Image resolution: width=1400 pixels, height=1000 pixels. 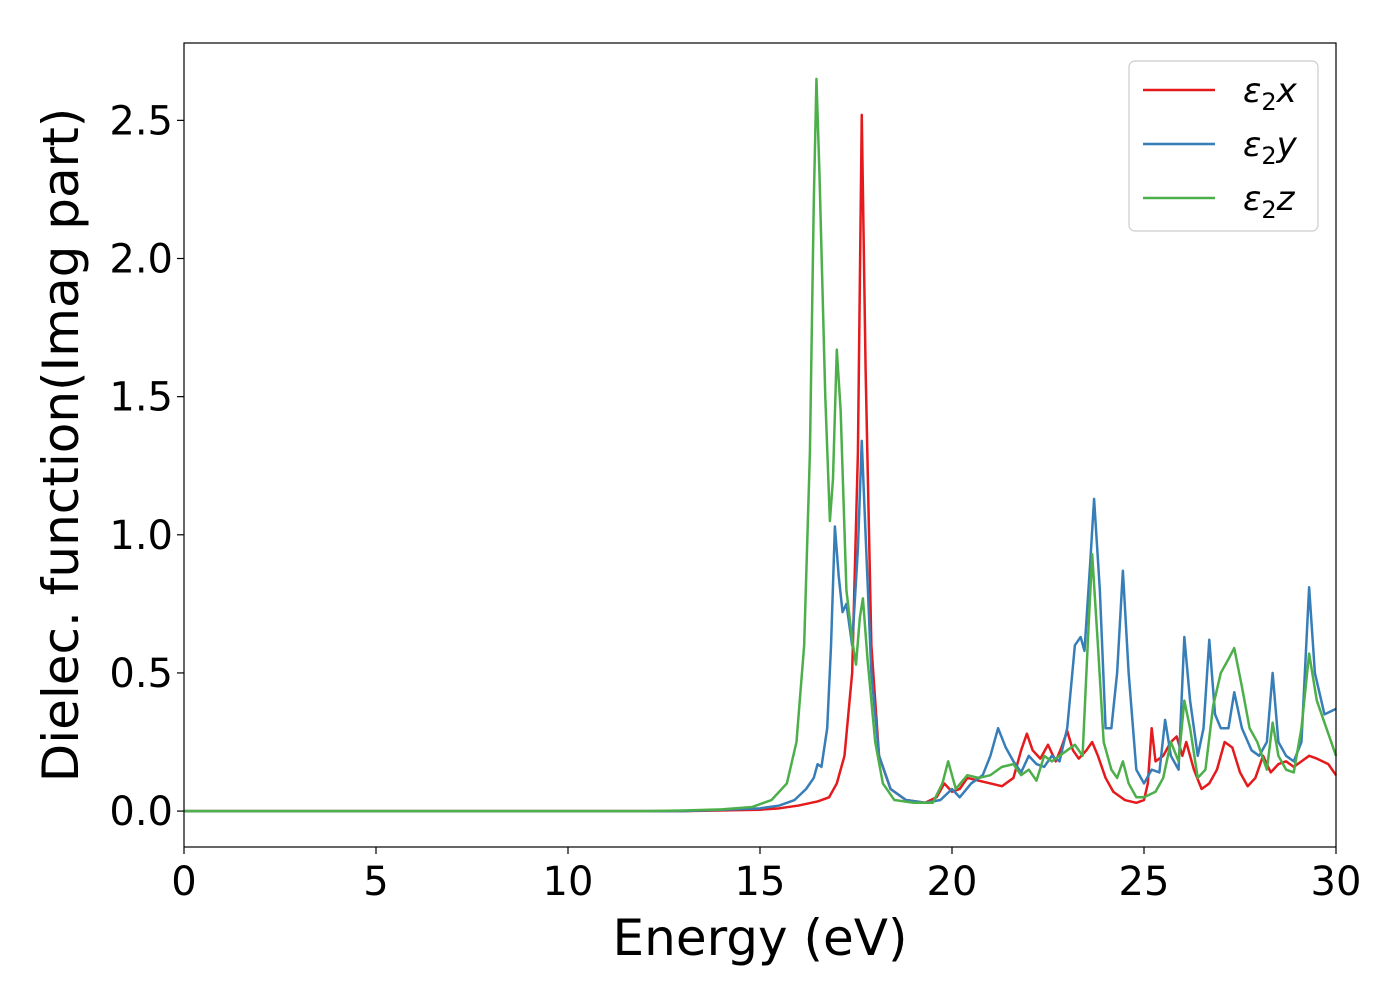 I want to click on x-tick-label: 20, so click(x=952, y=882).